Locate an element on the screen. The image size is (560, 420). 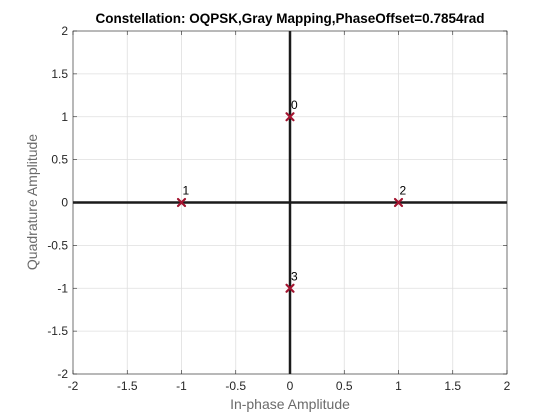
point-symbol-label: 3 is located at coordinates (294, 276).